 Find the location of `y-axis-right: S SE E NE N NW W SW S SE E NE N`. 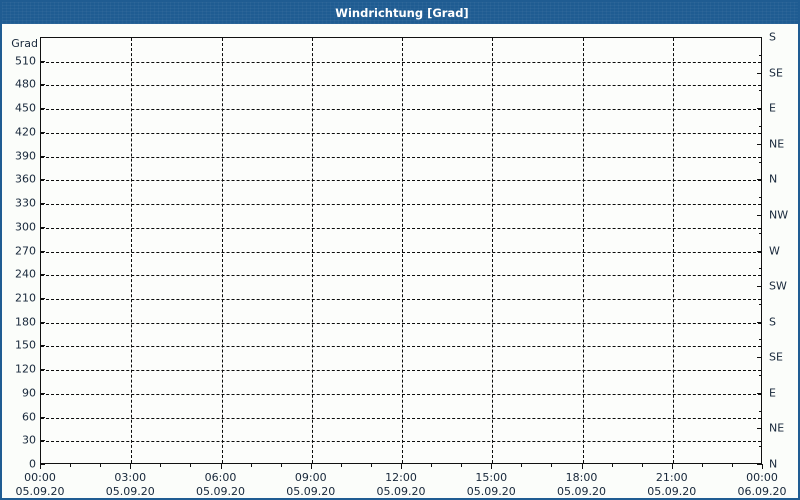

y-axis-right: S SE E NE N NW W SW S SE E NE N is located at coordinates (780, 251).